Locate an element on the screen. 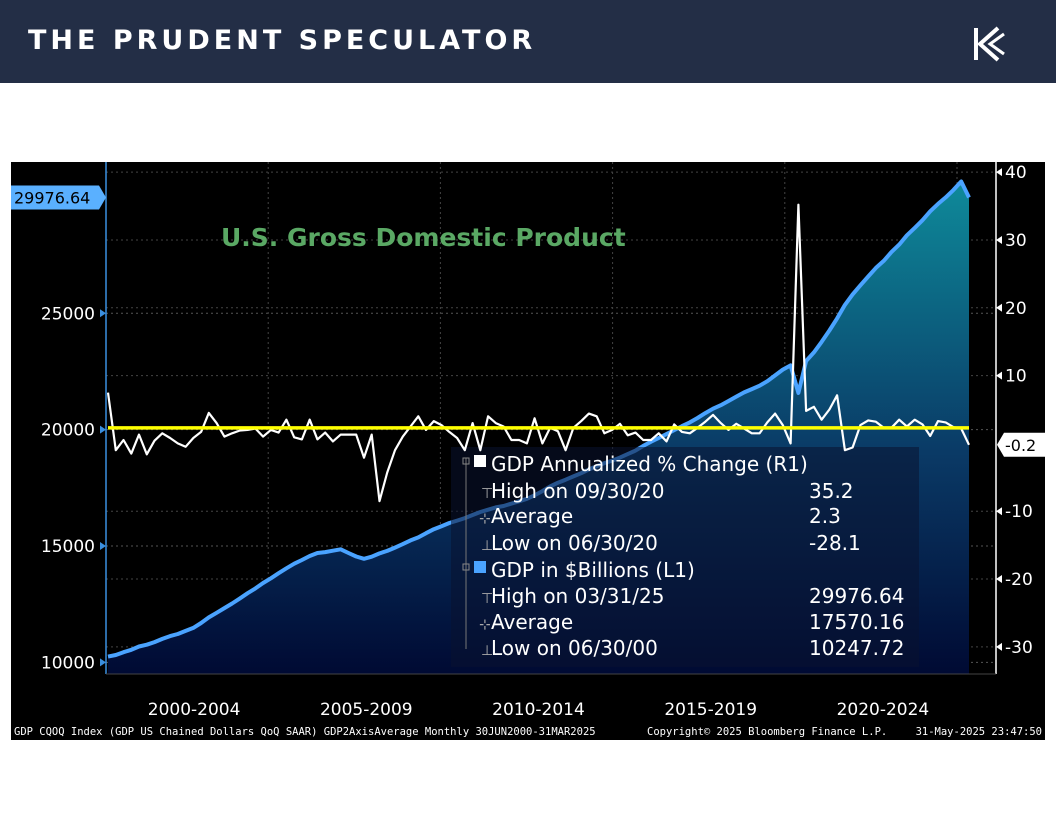 This screenshot has width=1056, height=816. legend-gdp-name: GDP in $Billions (L1) is located at coordinates (593, 570).